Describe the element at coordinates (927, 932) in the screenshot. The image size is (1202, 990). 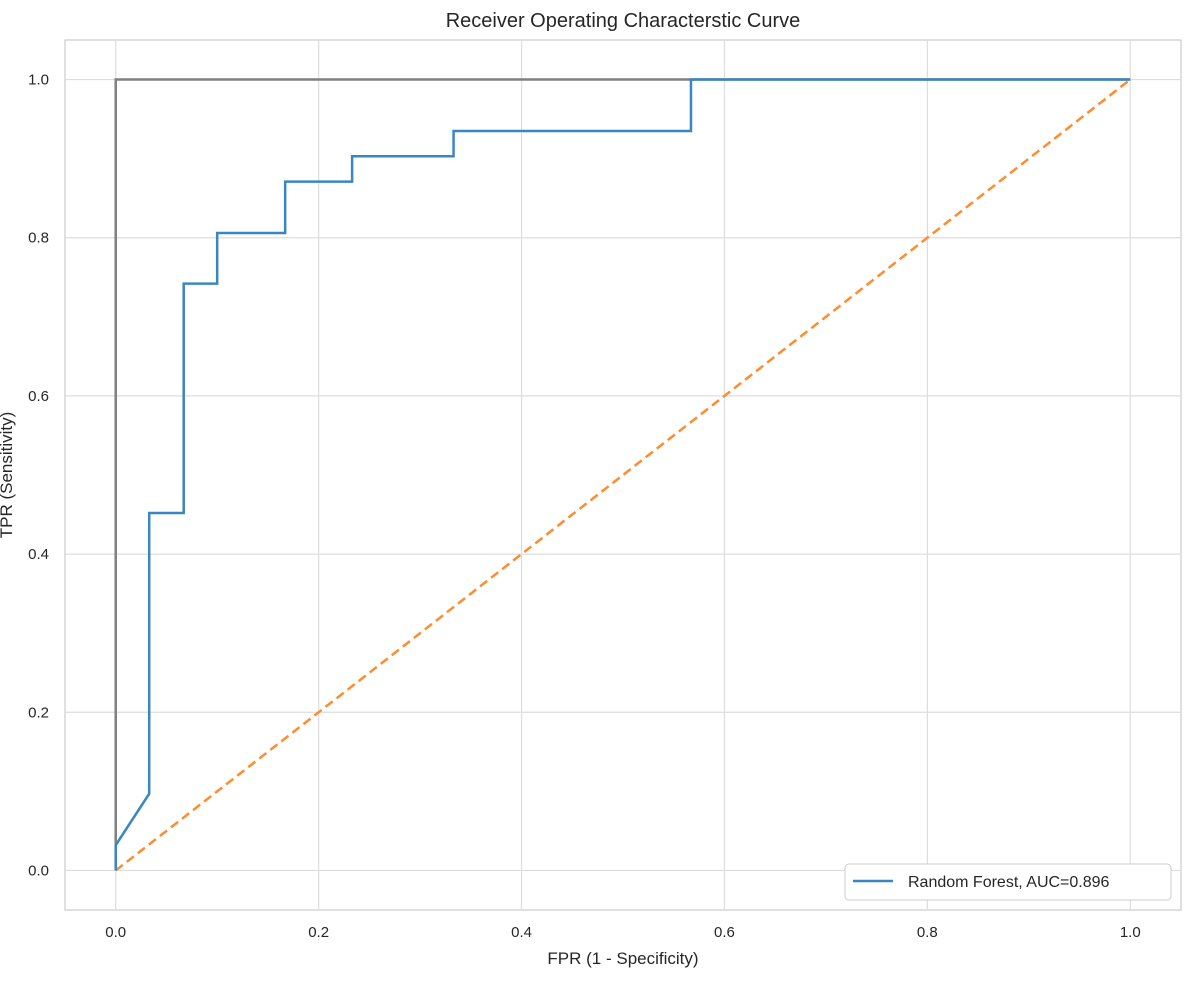
I see `x-tick-label: 0.8` at that location.